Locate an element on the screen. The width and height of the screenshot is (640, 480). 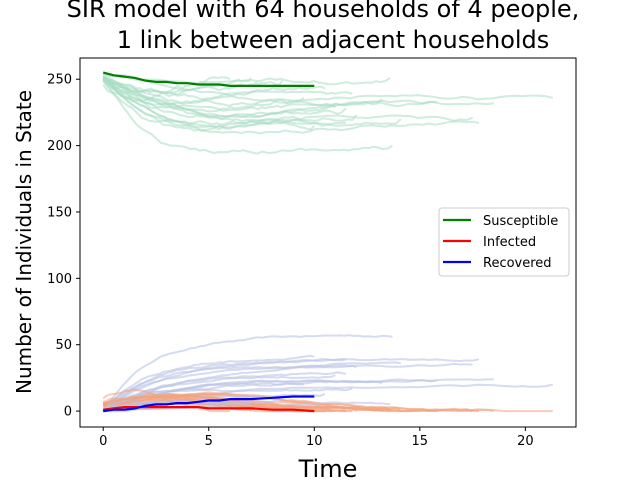
y-tick-label: 200 is located at coordinates (59, 146).